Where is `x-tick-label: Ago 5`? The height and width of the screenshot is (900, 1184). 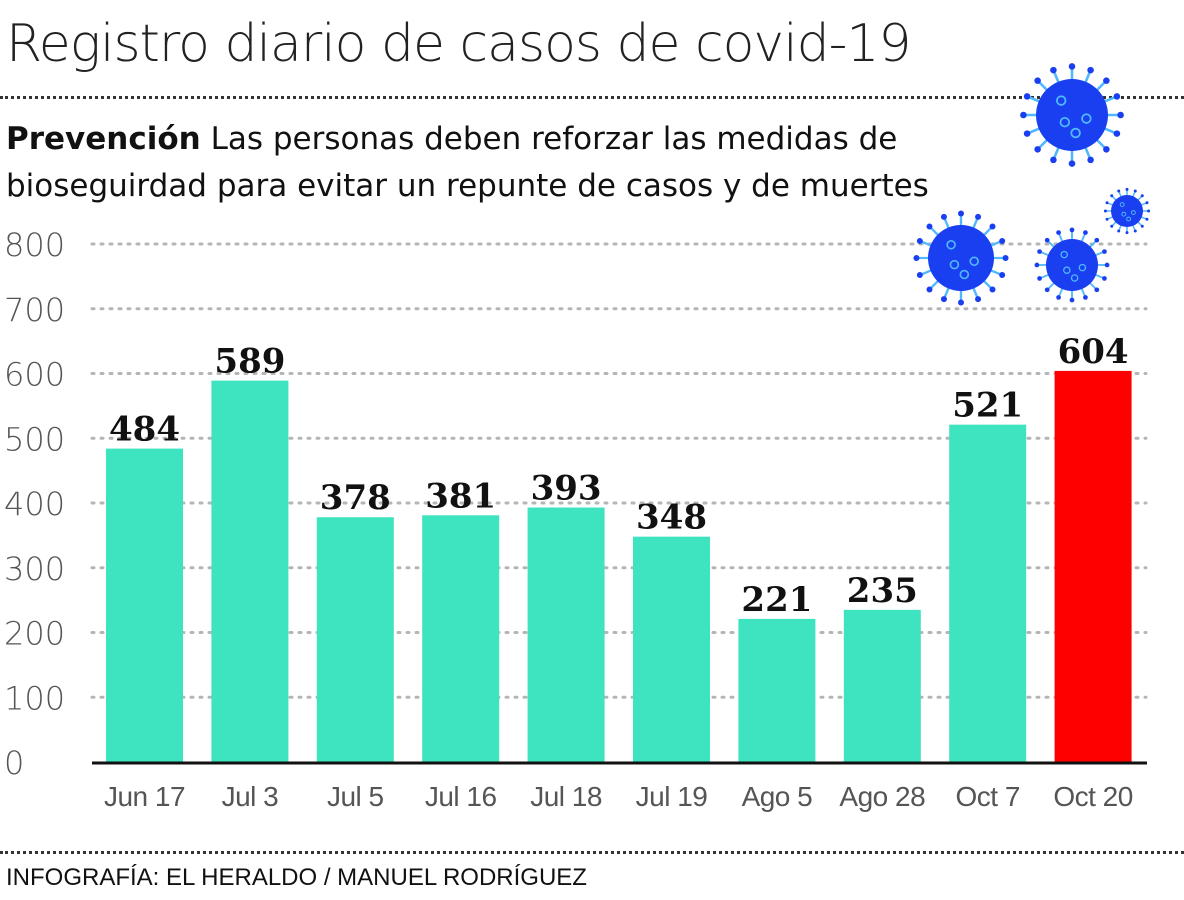 x-tick-label: Ago 5 is located at coordinates (777, 796).